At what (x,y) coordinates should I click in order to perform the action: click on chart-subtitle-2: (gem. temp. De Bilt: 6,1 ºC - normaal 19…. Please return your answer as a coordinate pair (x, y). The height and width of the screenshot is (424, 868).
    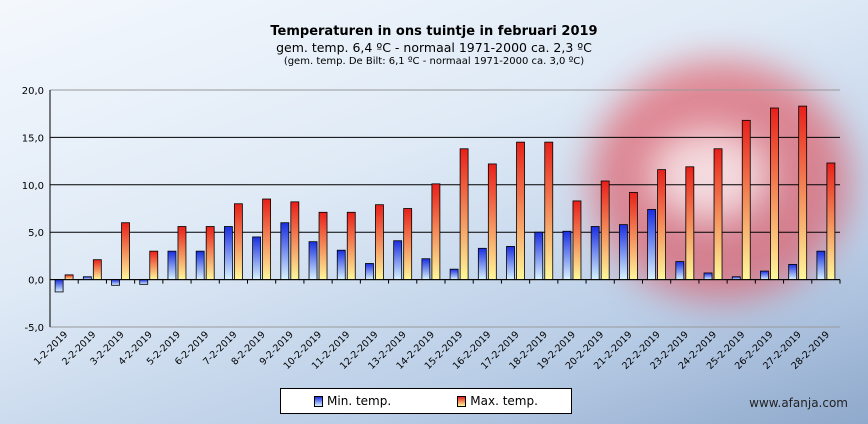
    Looking at the image, I should click on (434, 61).